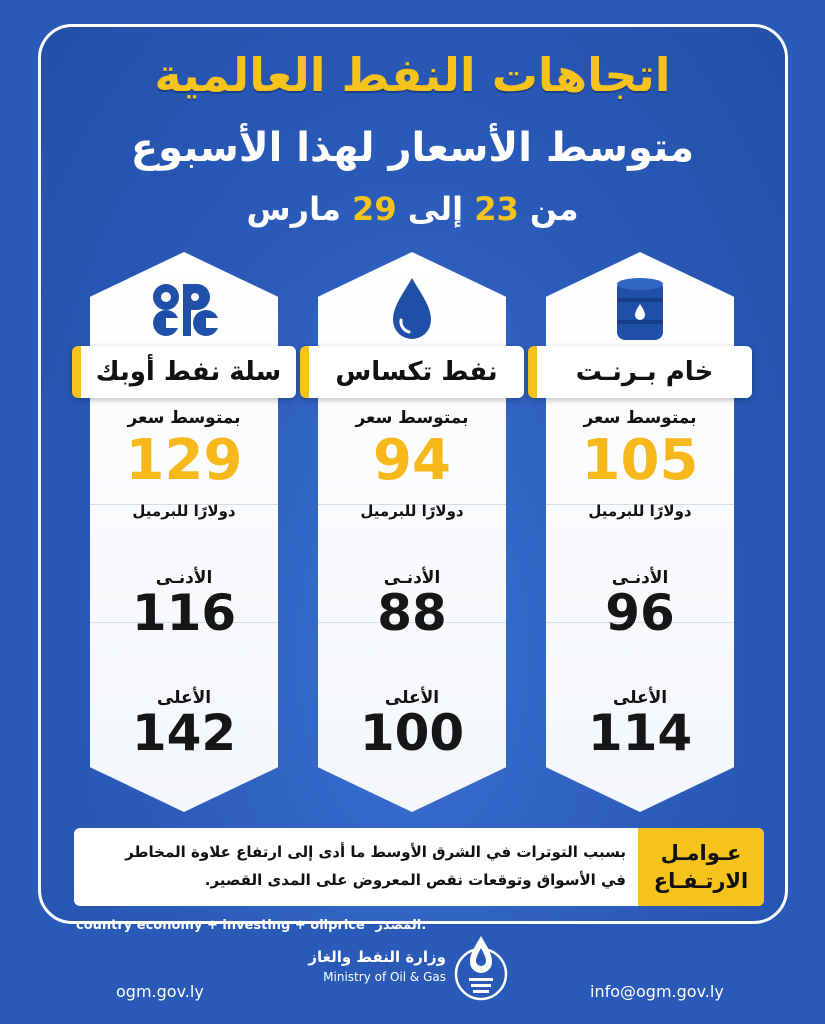  I want to click on avg-value: 94, so click(412, 460).